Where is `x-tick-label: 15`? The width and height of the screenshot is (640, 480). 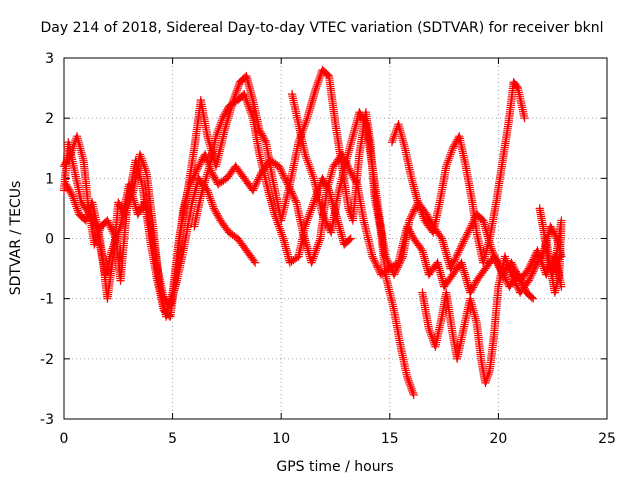 x-tick-label: 15 is located at coordinates (390, 439).